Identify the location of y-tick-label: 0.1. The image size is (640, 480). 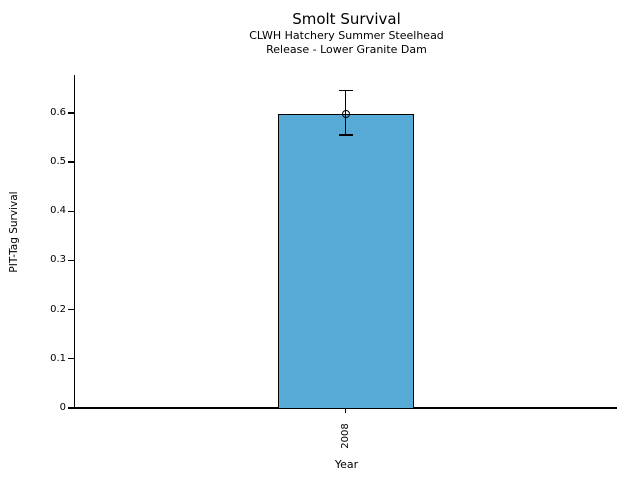
(58, 358).